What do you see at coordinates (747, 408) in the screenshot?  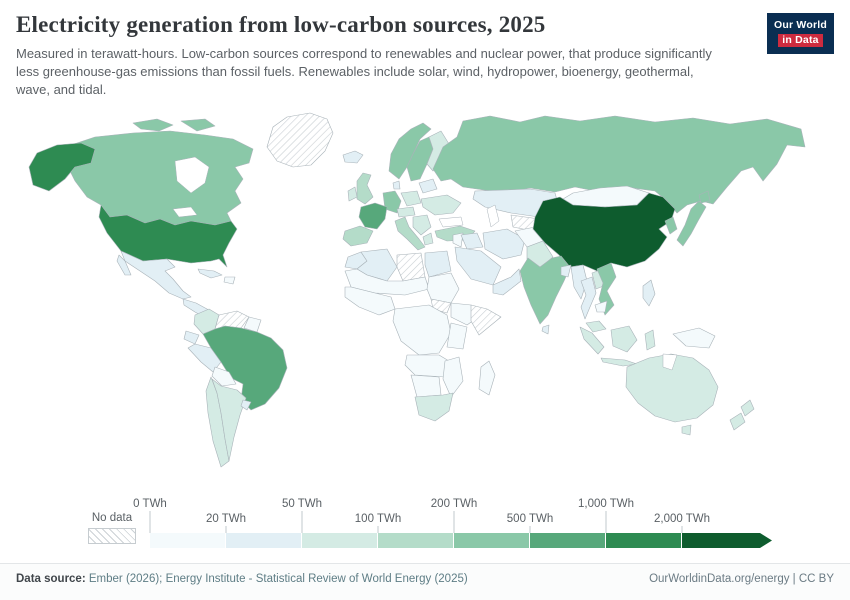 I see `region-new-zealand-north` at bounding box center [747, 408].